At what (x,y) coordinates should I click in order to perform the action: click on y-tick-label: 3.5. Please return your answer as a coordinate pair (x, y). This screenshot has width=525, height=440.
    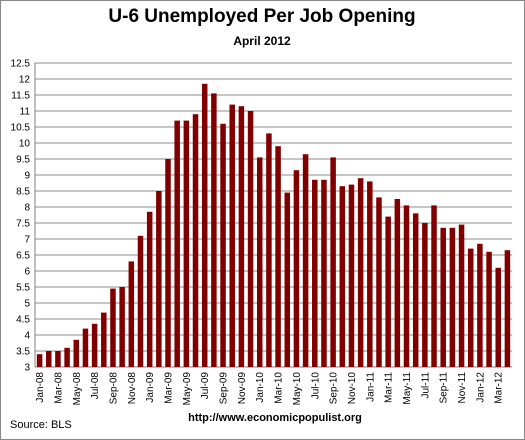
    Looking at the image, I should click on (23, 352).